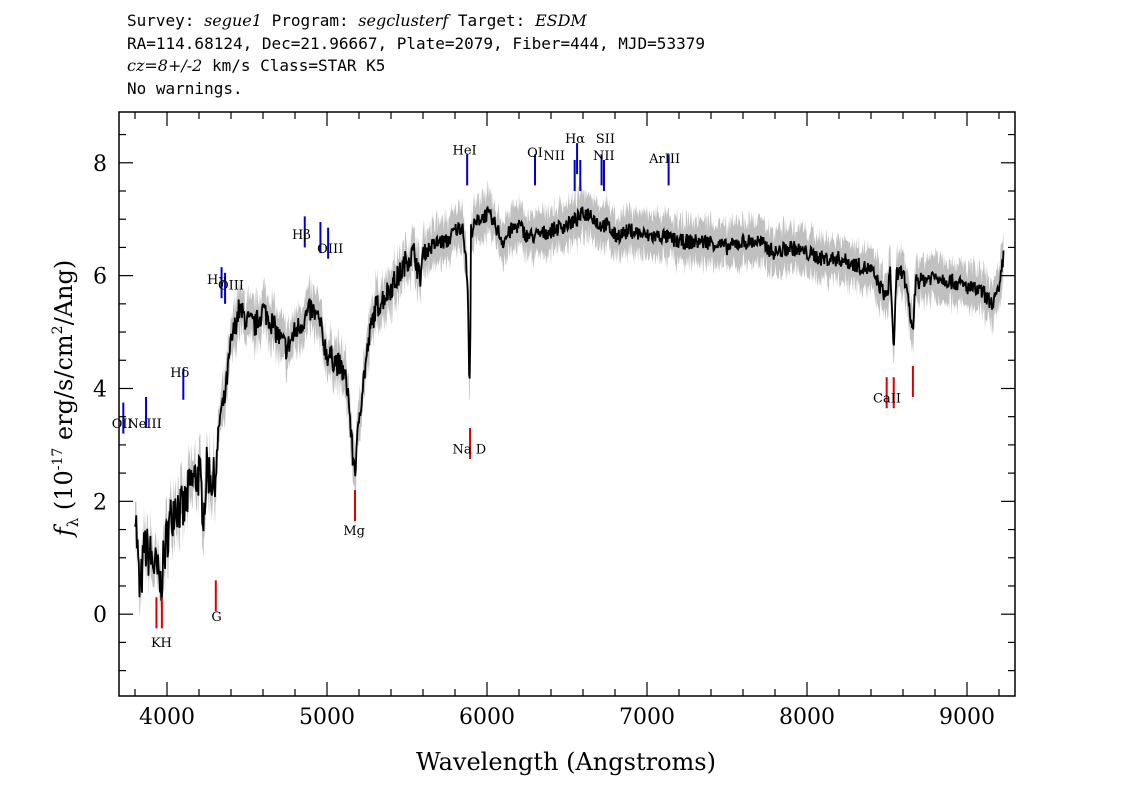  What do you see at coordinates (100, 502) in the screenshot?
I see `y-tick-label: 2` at bounding box center [100, 502].